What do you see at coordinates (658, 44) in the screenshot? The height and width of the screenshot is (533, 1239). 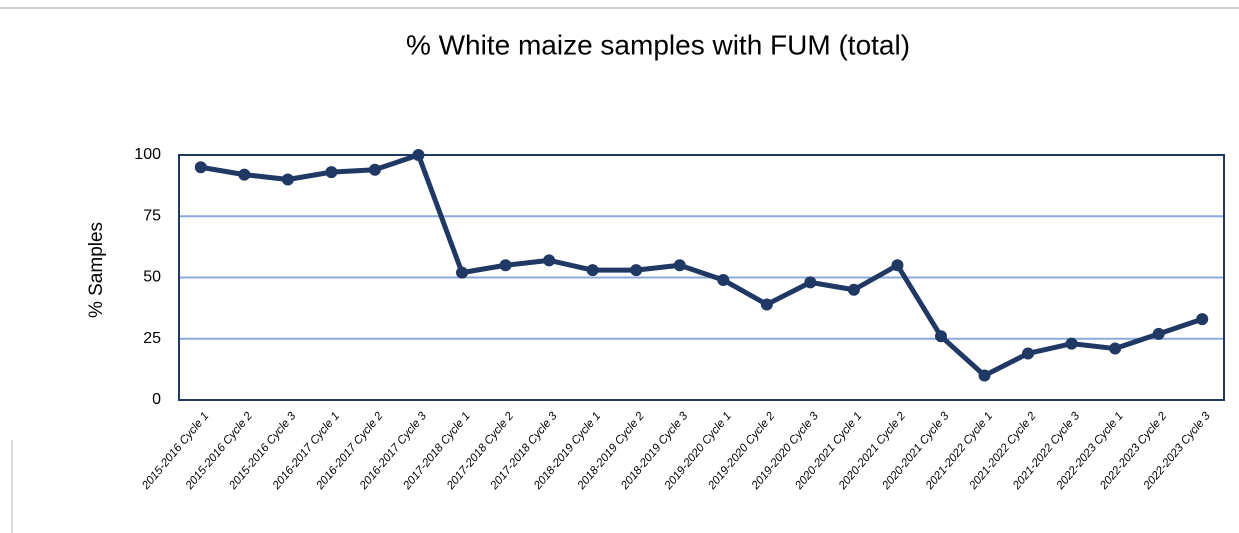 I see `chart-title: % White maize samples with FUM (total)` at bounding box center [658, 44].